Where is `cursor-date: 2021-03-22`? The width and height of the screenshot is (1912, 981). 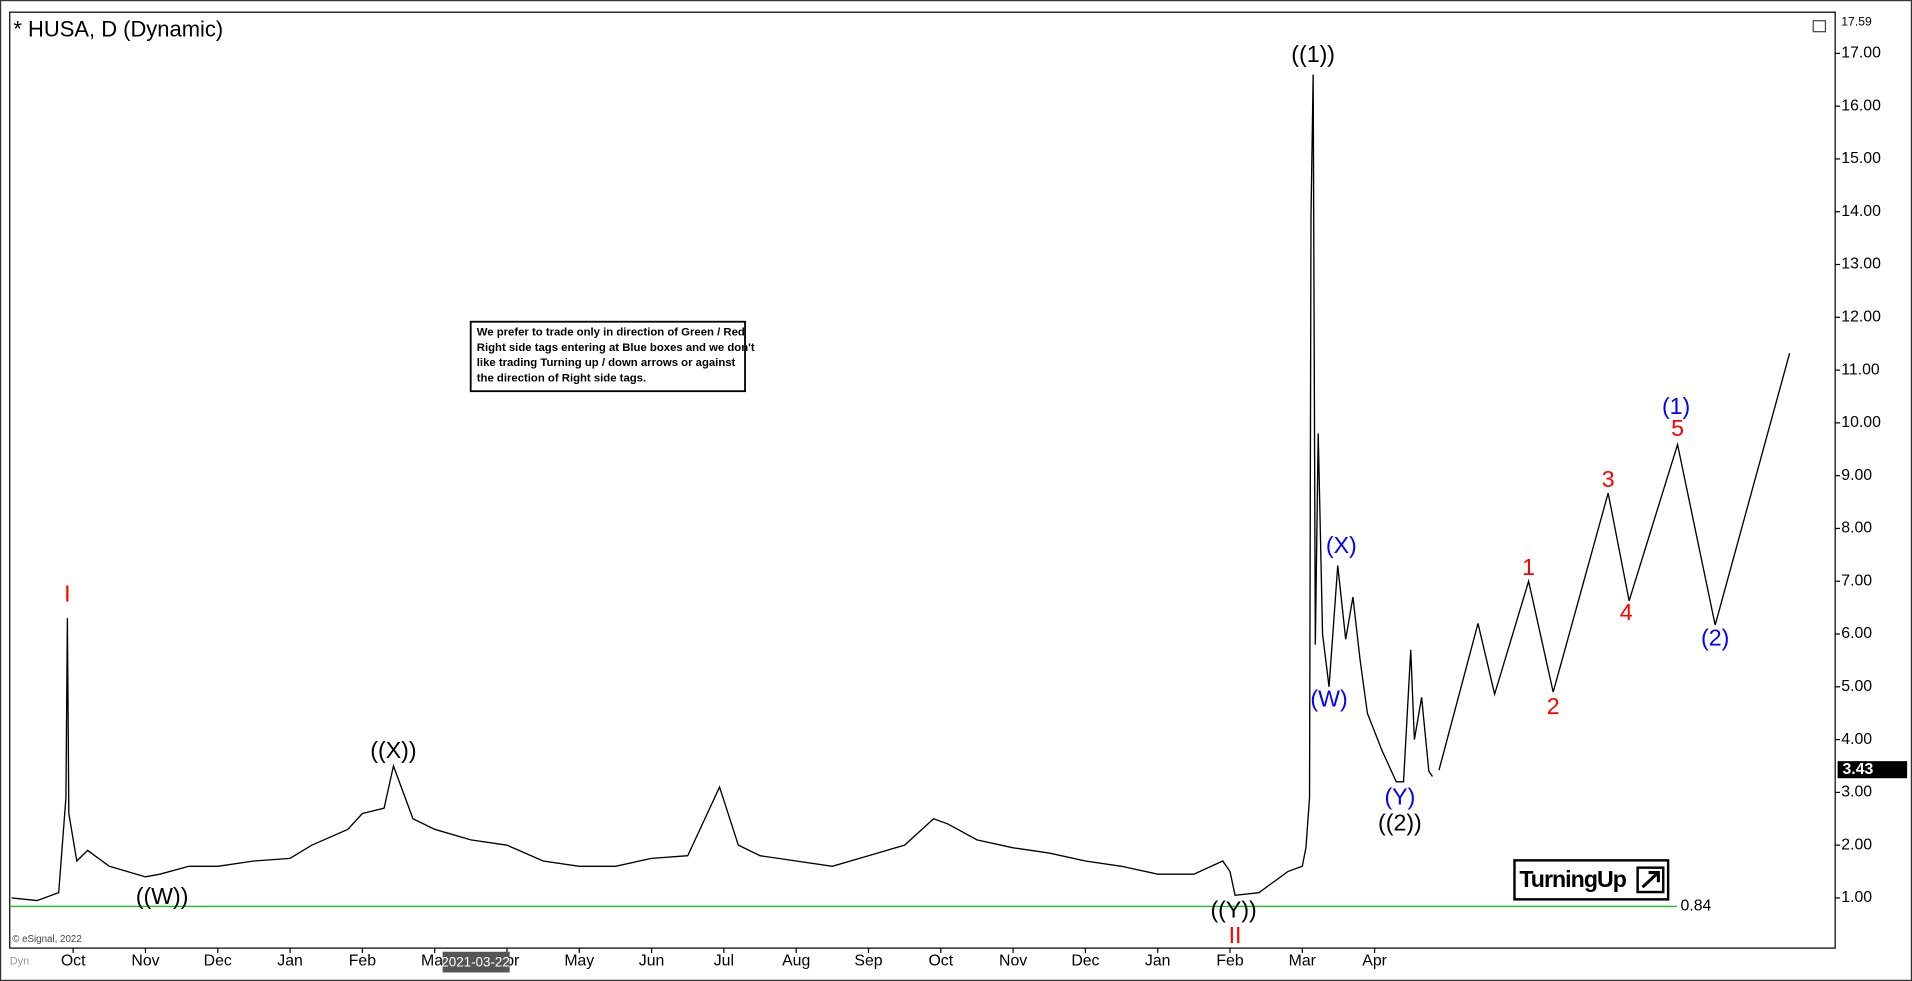 cursor-date: 2021-03-22 is located at coordinates (475, 961).